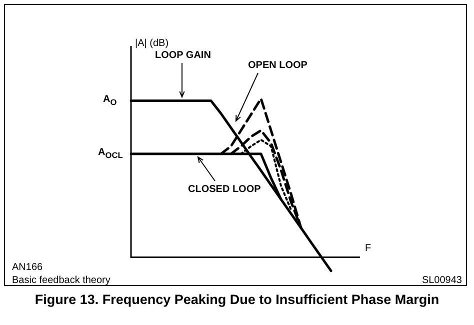 Image resolution: width=474 pixels, height=325 pixels. Describe the element at coordinates (224, 189) in the screenshot. I see `annotation: CLOSED LOOP` at that location.